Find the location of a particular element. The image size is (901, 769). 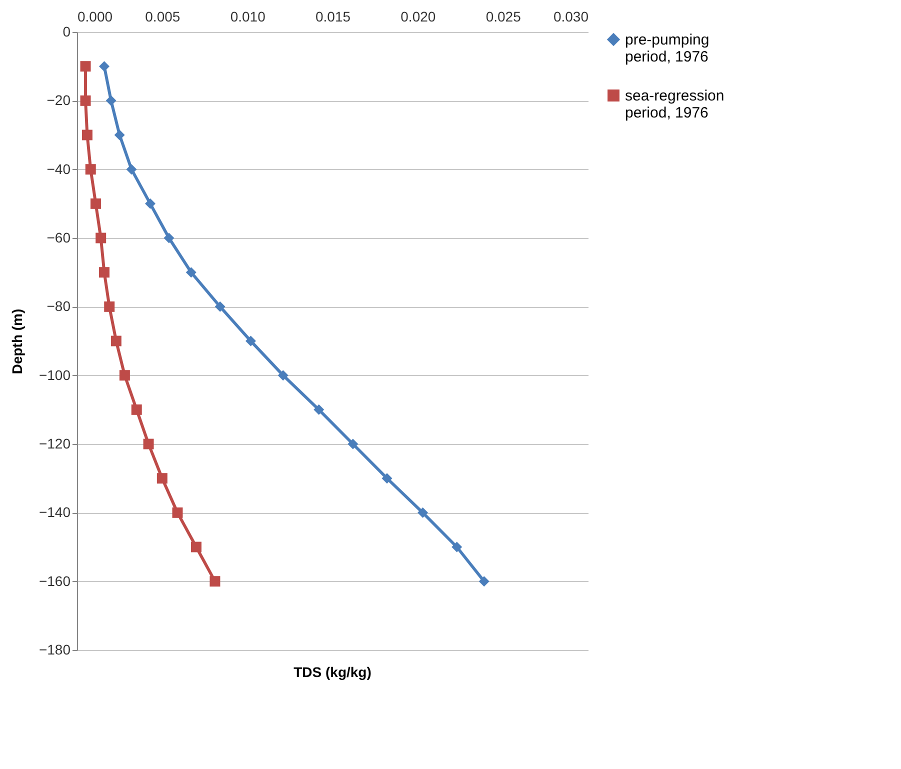

x-tick-label: 0.010 is located at coordinates (248, 16).